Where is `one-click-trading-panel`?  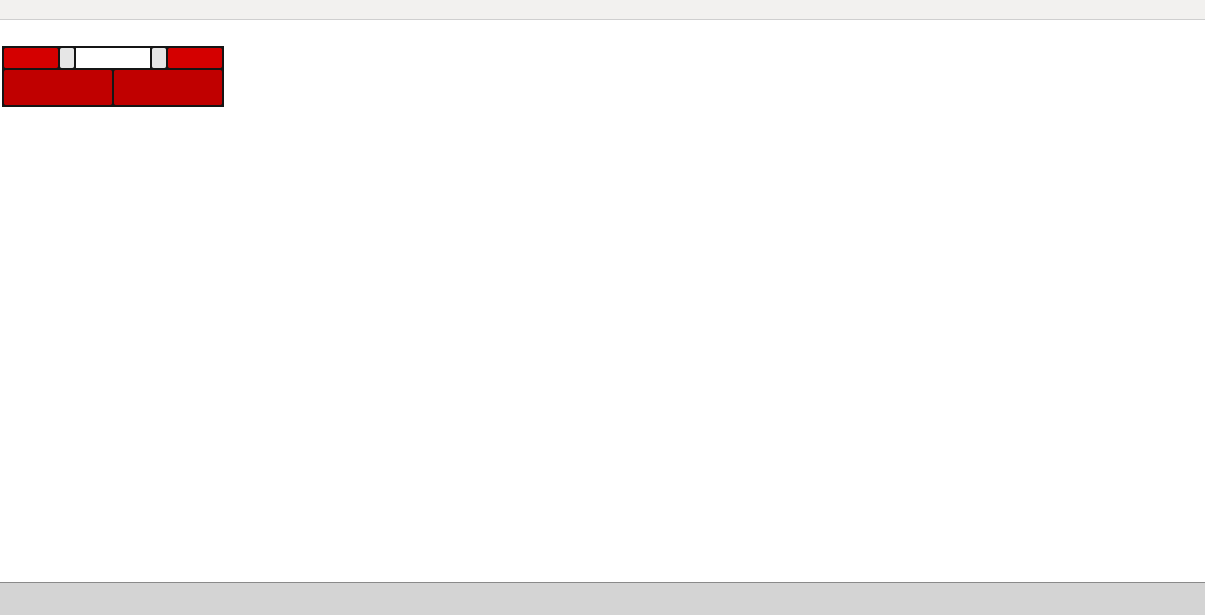
one-click-trading-panel is located at coordinates (113, 76).